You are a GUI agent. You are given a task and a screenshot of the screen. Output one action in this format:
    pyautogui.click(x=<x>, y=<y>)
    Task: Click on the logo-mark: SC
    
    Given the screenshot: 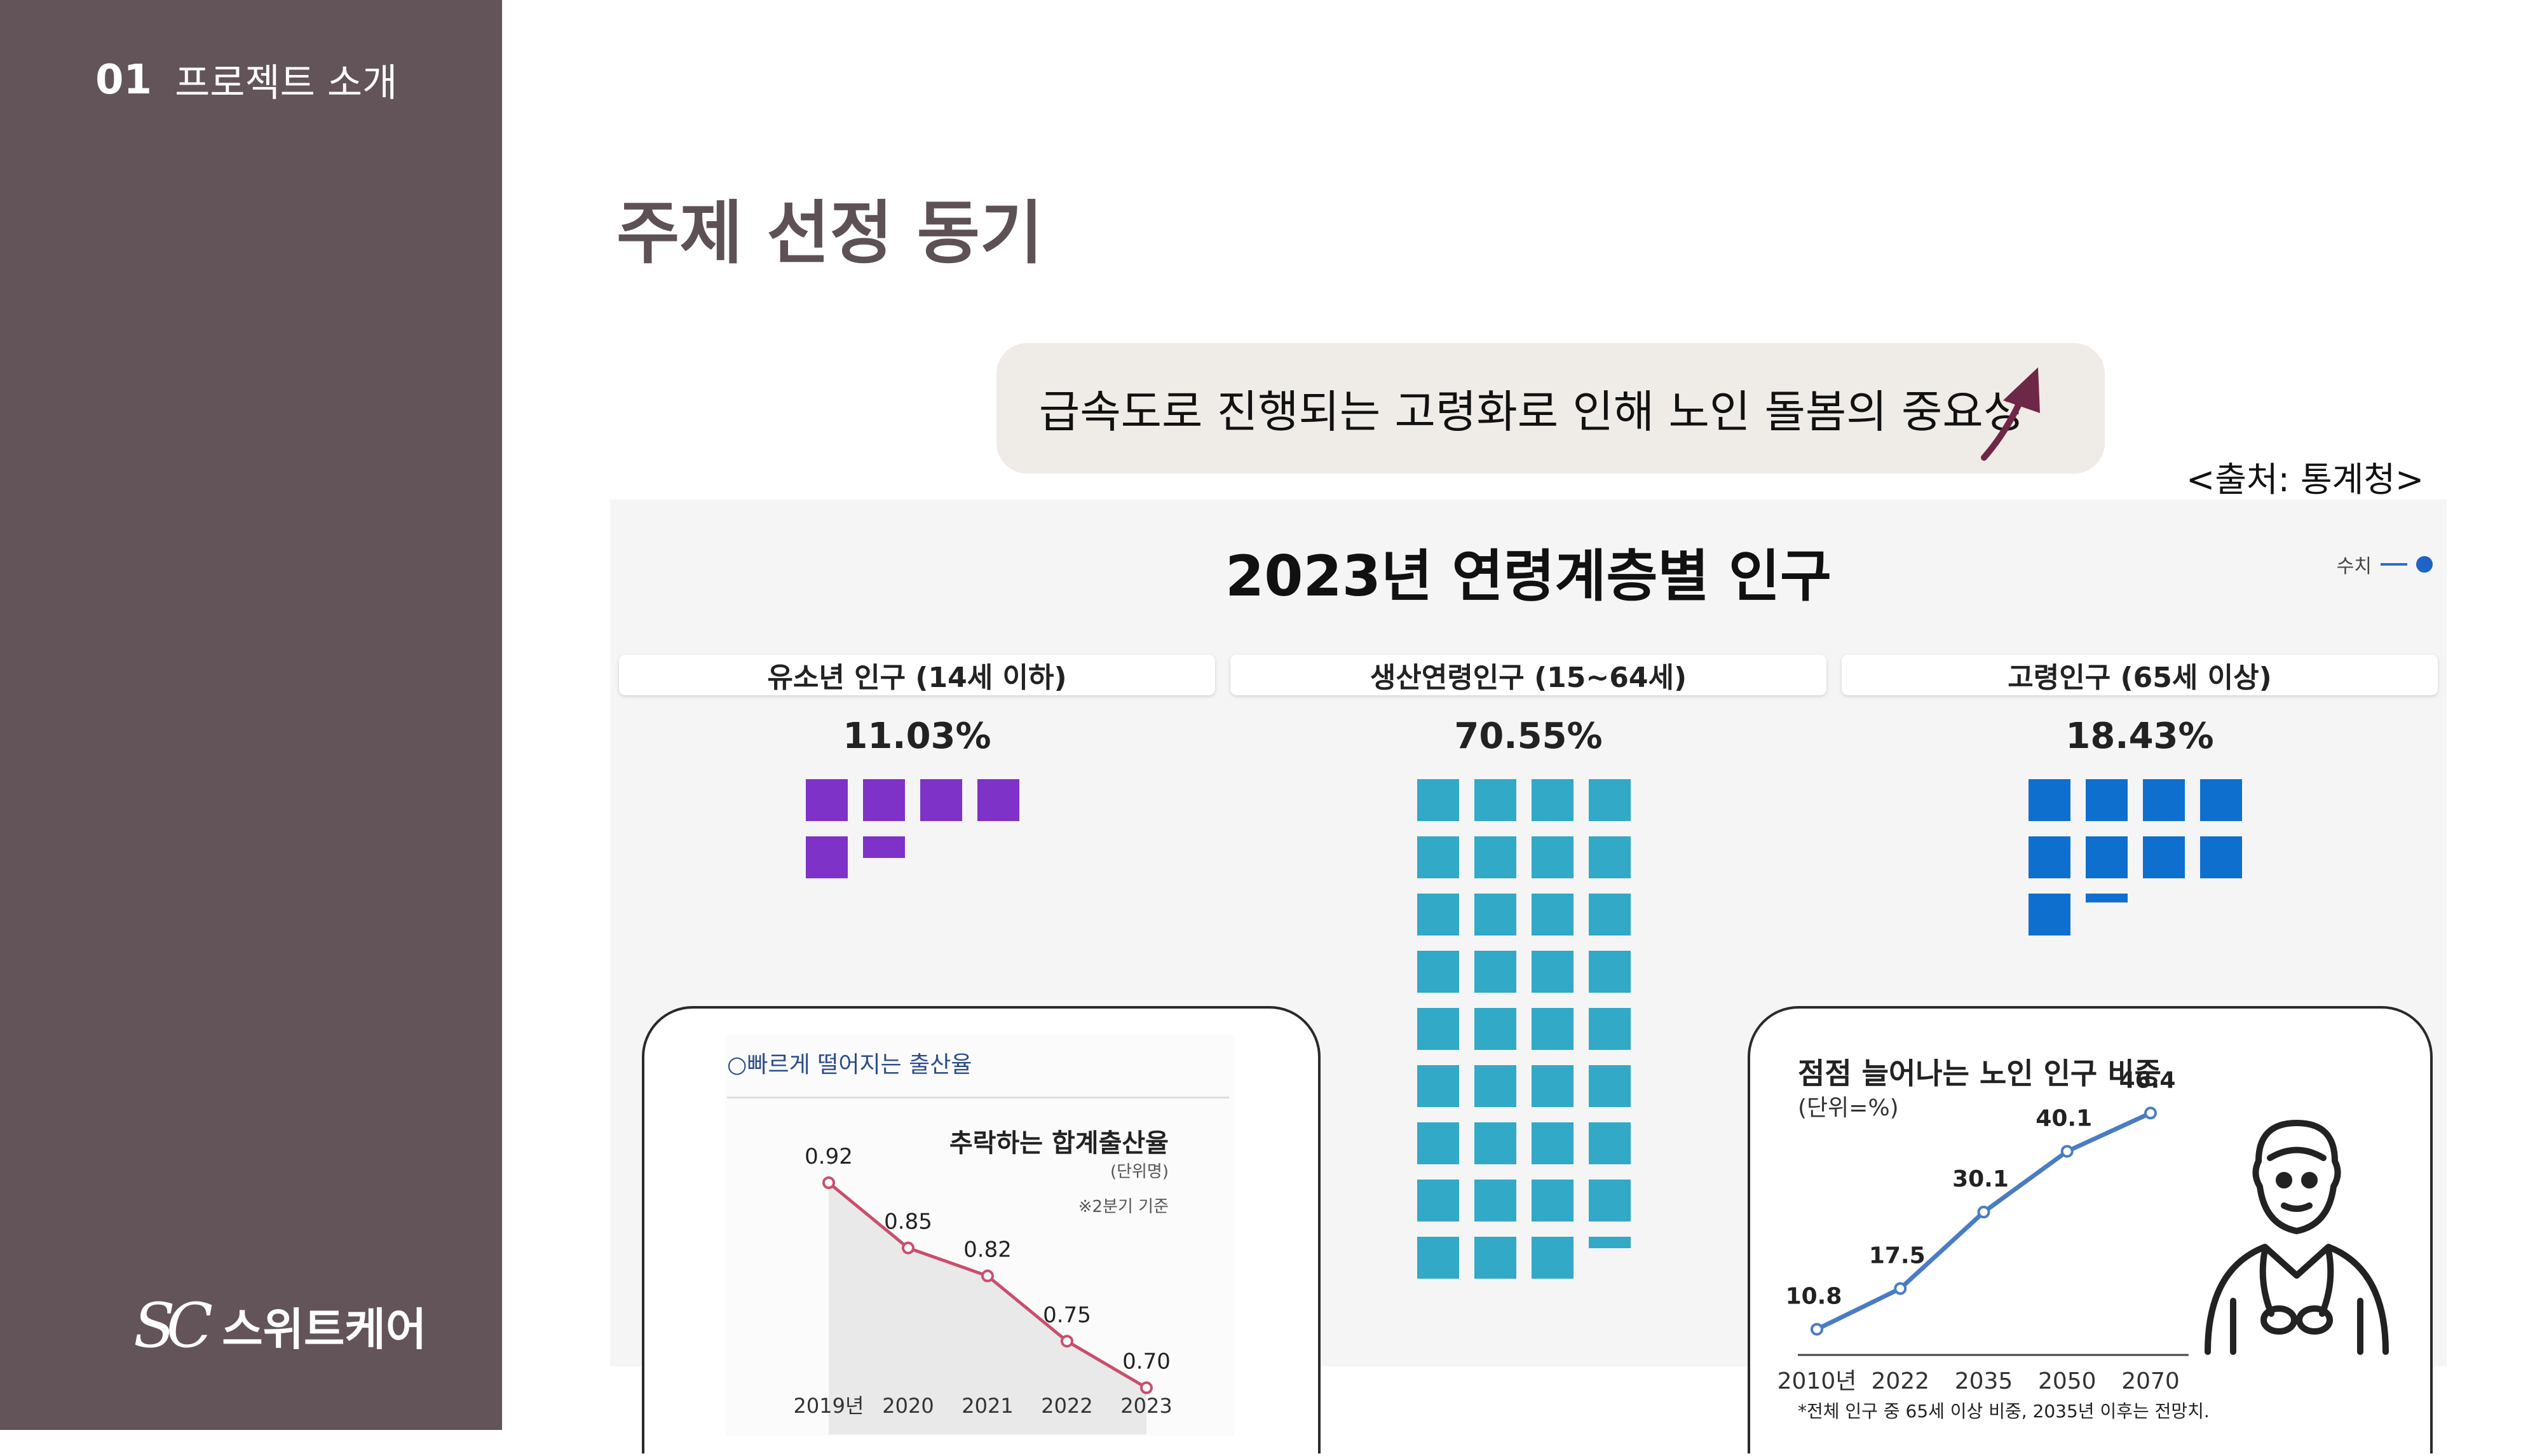 What is the action you would take?
    pyautogui.click(x=173, y=1325)
    